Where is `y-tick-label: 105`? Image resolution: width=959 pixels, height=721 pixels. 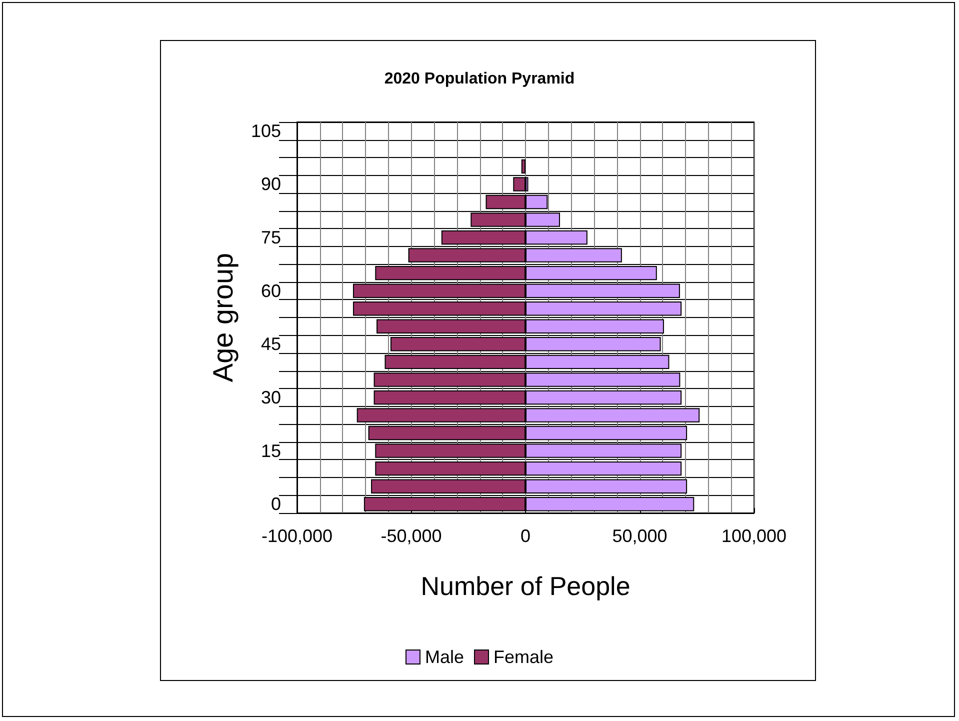
y-tick-label: 105 is located at coordinates (265, 130).